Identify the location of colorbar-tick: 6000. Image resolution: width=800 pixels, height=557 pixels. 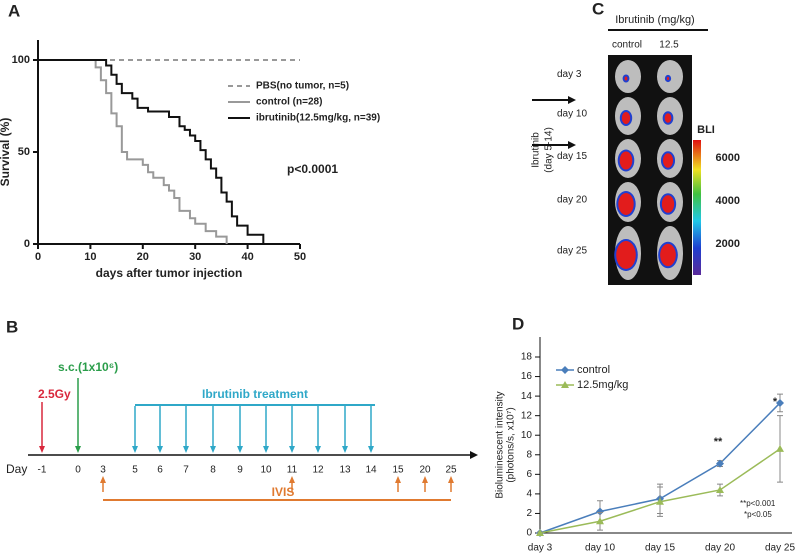
(728, 158).